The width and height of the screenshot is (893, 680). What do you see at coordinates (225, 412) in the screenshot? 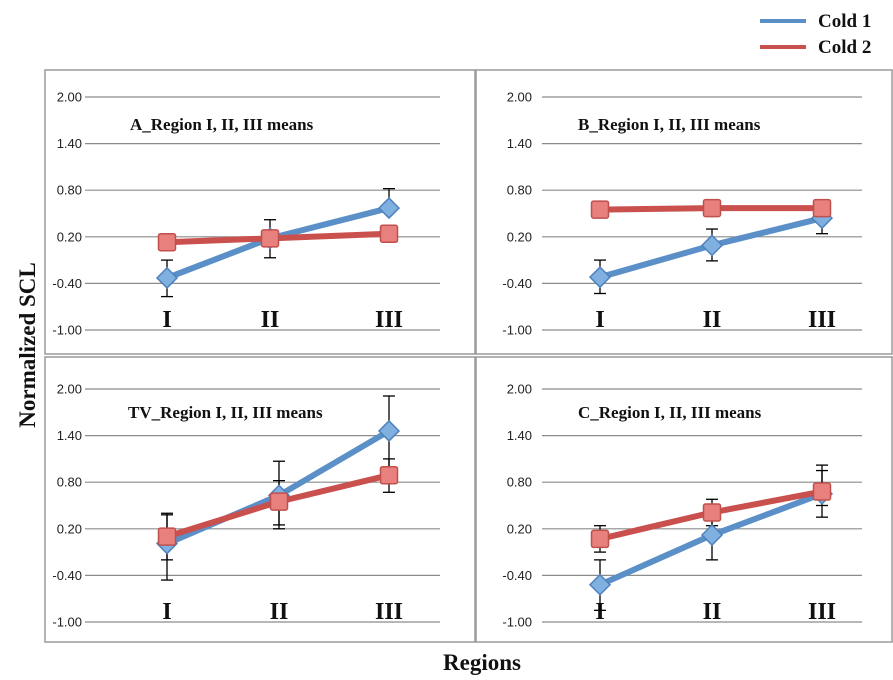
I see `panel-title: TV_Region I, II, III means` at bounding box center [225, 412].